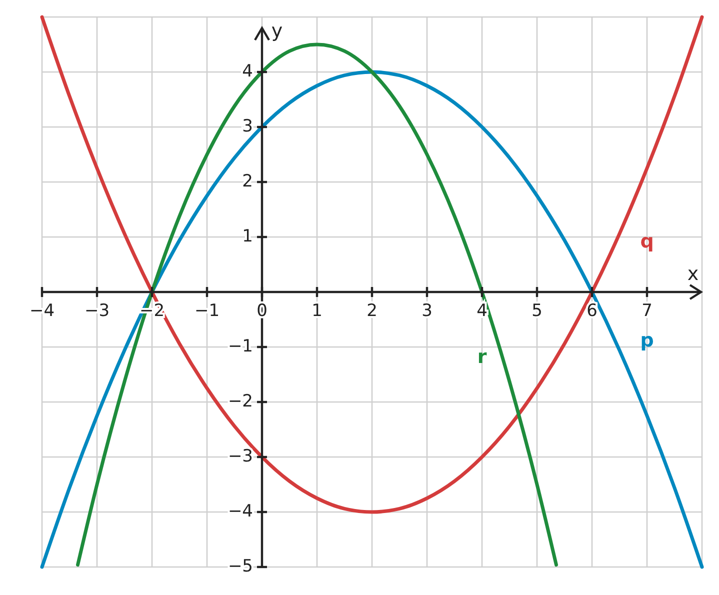 The width and height of the screenshot is (719, 595). Describe the element at coordinates (97, 311) in the screenshot. I see `x-tick-label: −3` at that location.